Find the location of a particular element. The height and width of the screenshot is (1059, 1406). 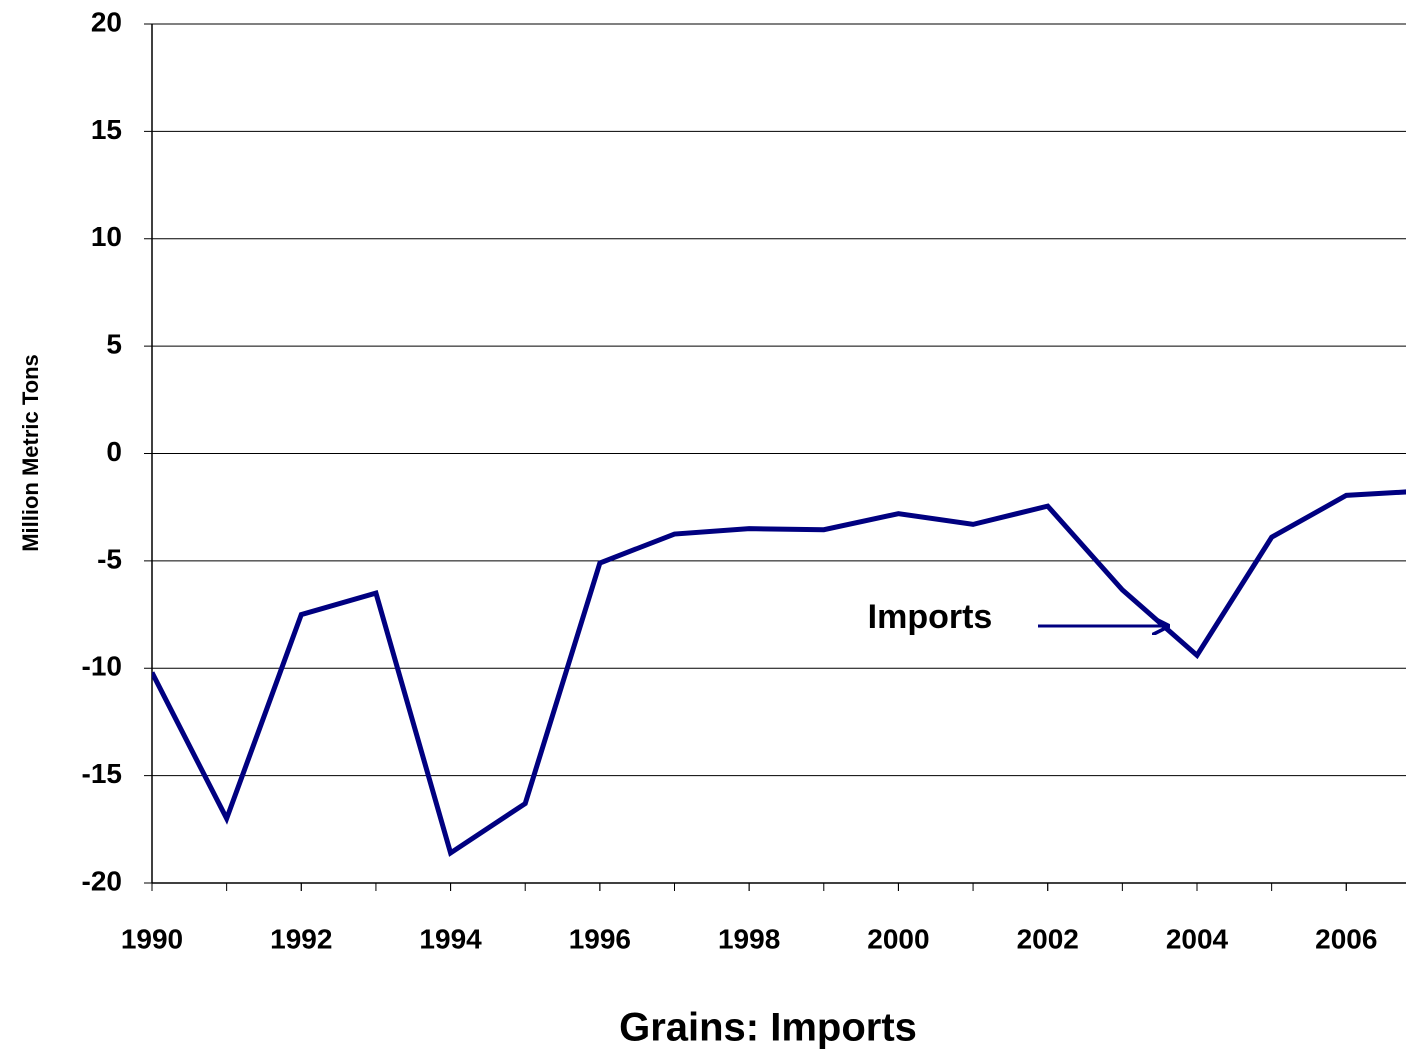

y-tick-label: -20 is located at coordinates (102, 880).